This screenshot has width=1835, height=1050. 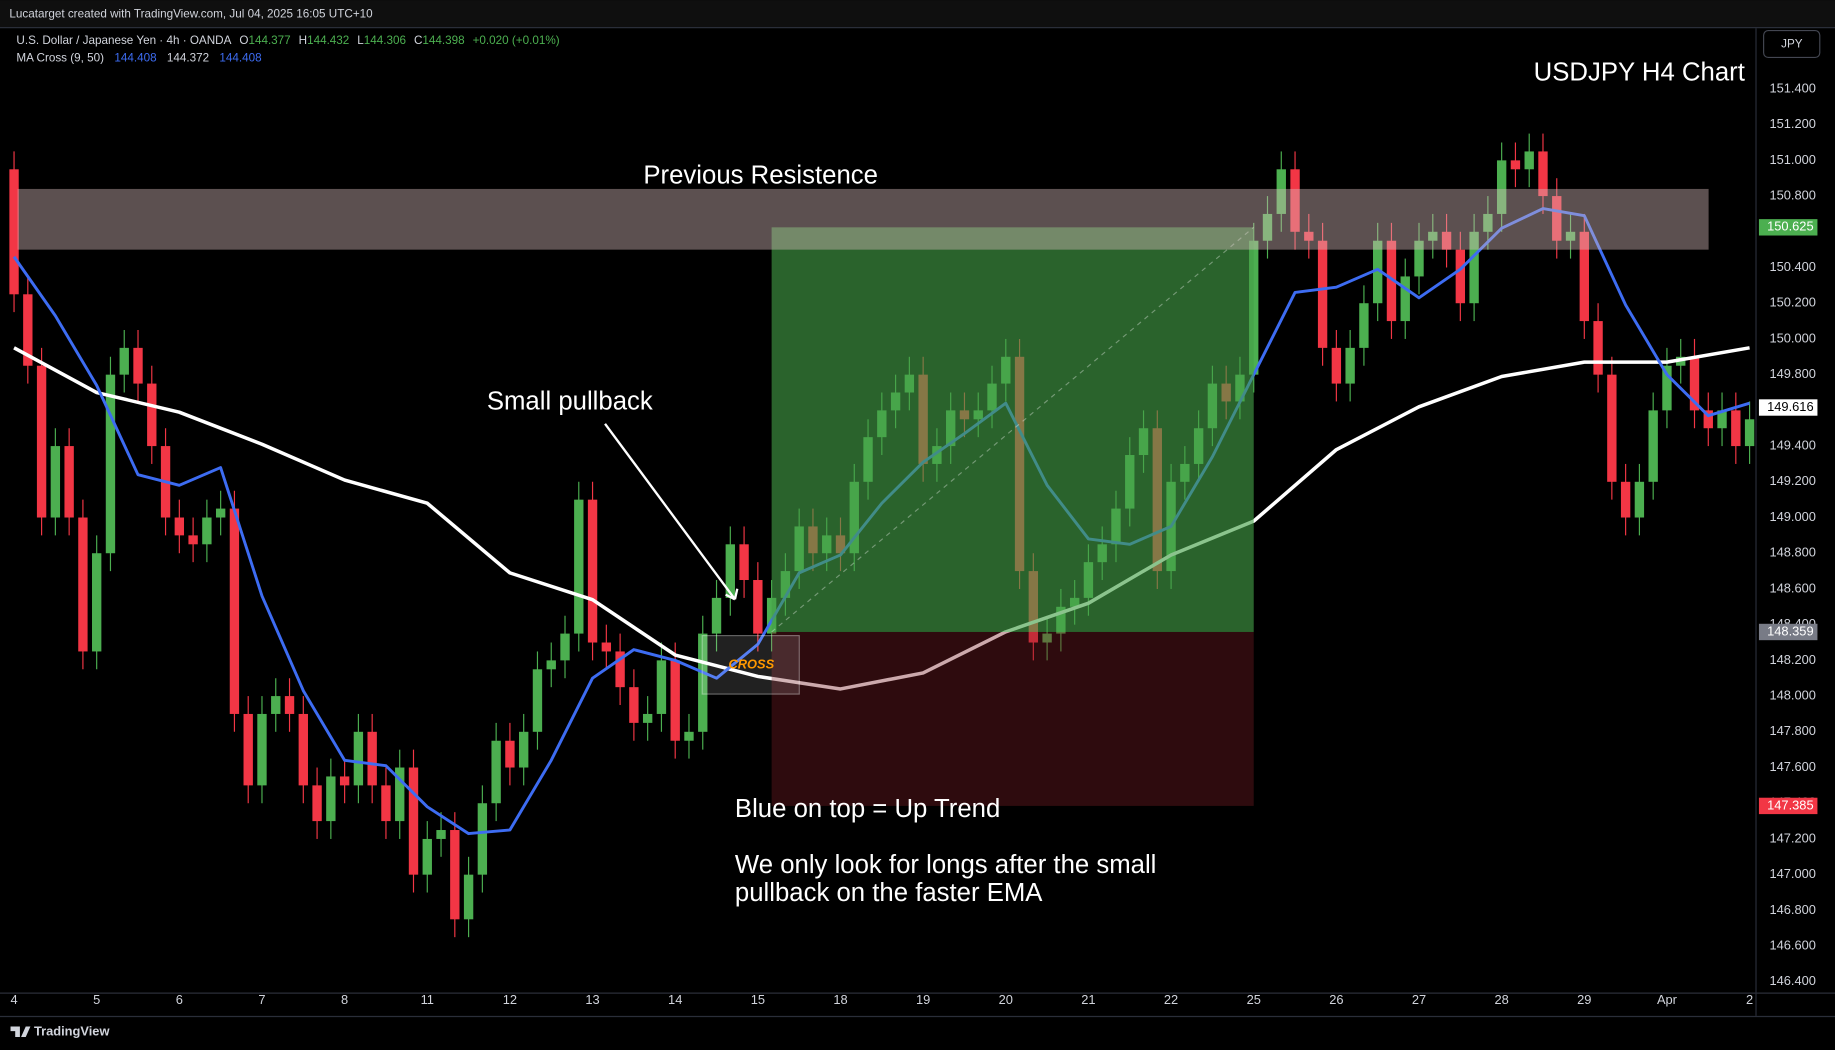 I want to click on ohlc-key: O, so click(x=243, y=40).